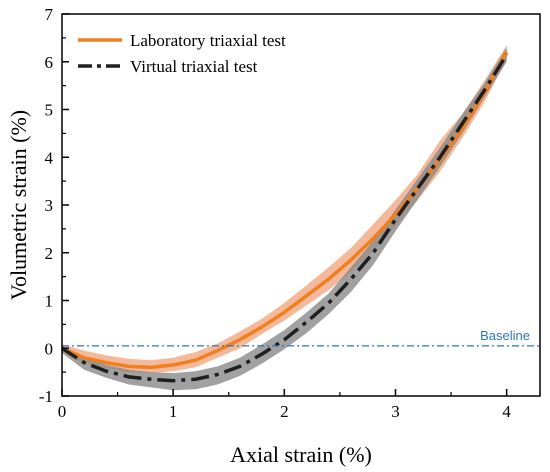 The width and height of the screenshot is (550, 472). I want to click on y-tick-label: 3, so click(49, 205).